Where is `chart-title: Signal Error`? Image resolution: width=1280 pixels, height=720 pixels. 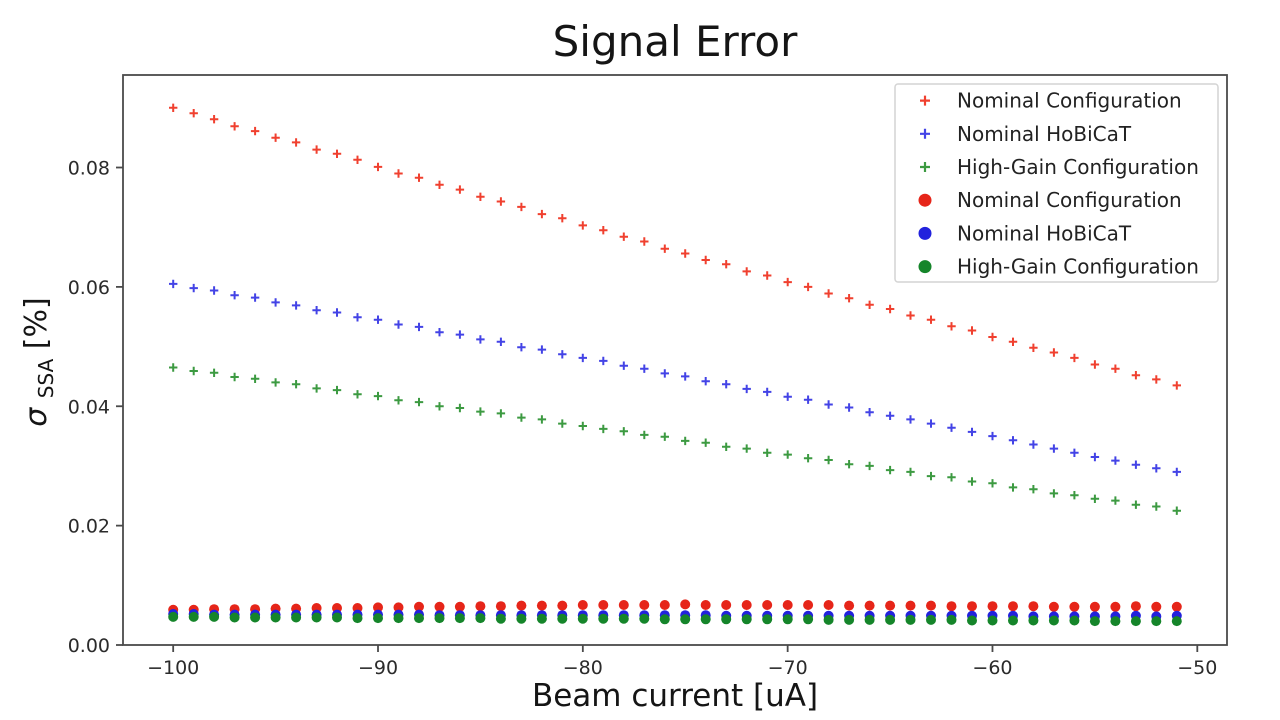 chart-title: Signal Error is located at coordinates (675, 41).